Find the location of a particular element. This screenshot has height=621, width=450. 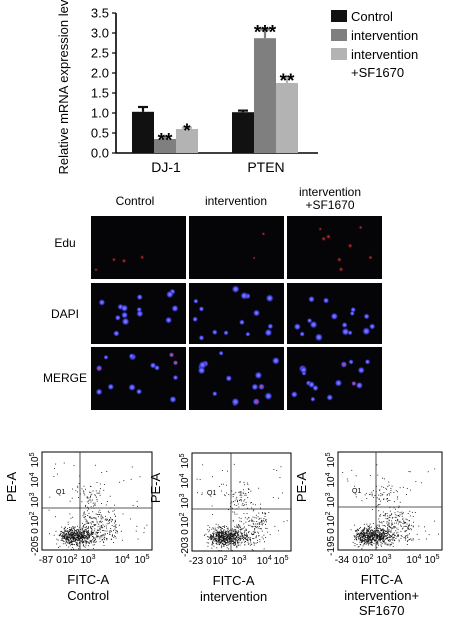

edu-signal is located at coordinates (324, 239).